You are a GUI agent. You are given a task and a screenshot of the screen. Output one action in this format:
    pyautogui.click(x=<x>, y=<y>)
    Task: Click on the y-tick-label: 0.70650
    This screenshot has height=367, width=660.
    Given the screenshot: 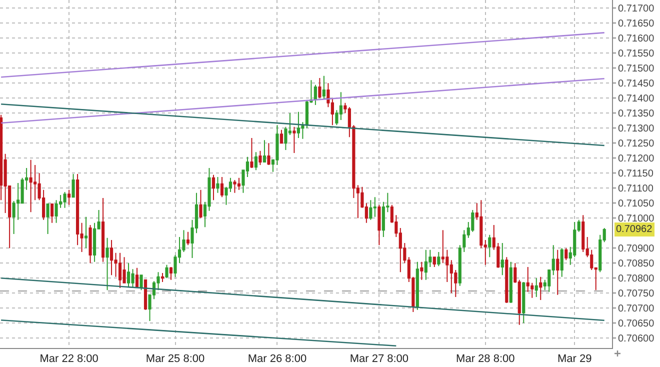 What is the action you would take?
    pyautogui.click(x=636, y=324)
    